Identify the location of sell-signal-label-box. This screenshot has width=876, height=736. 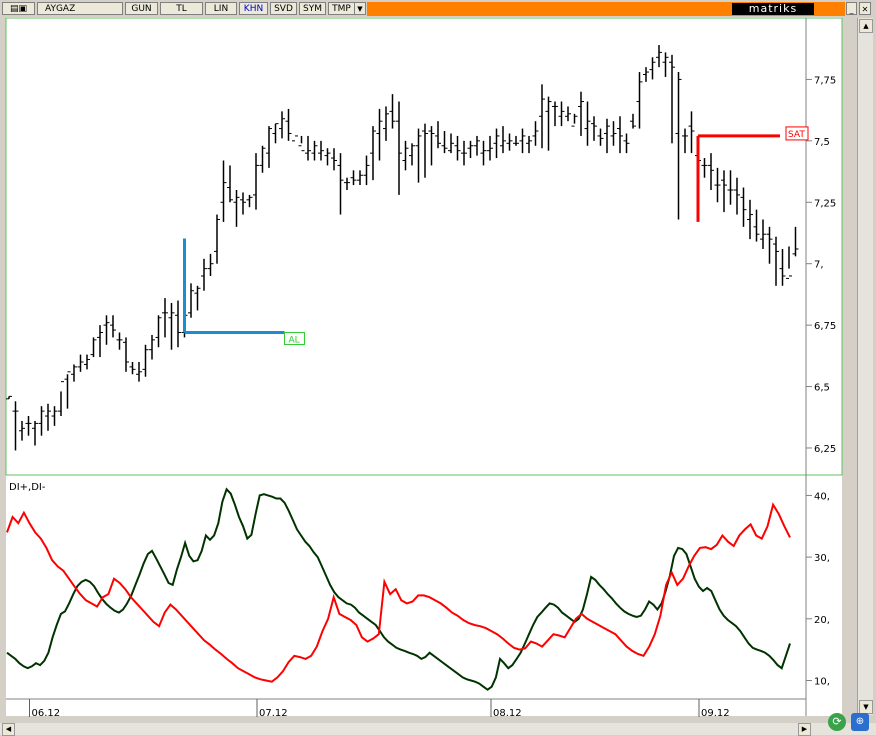
(797, 133).